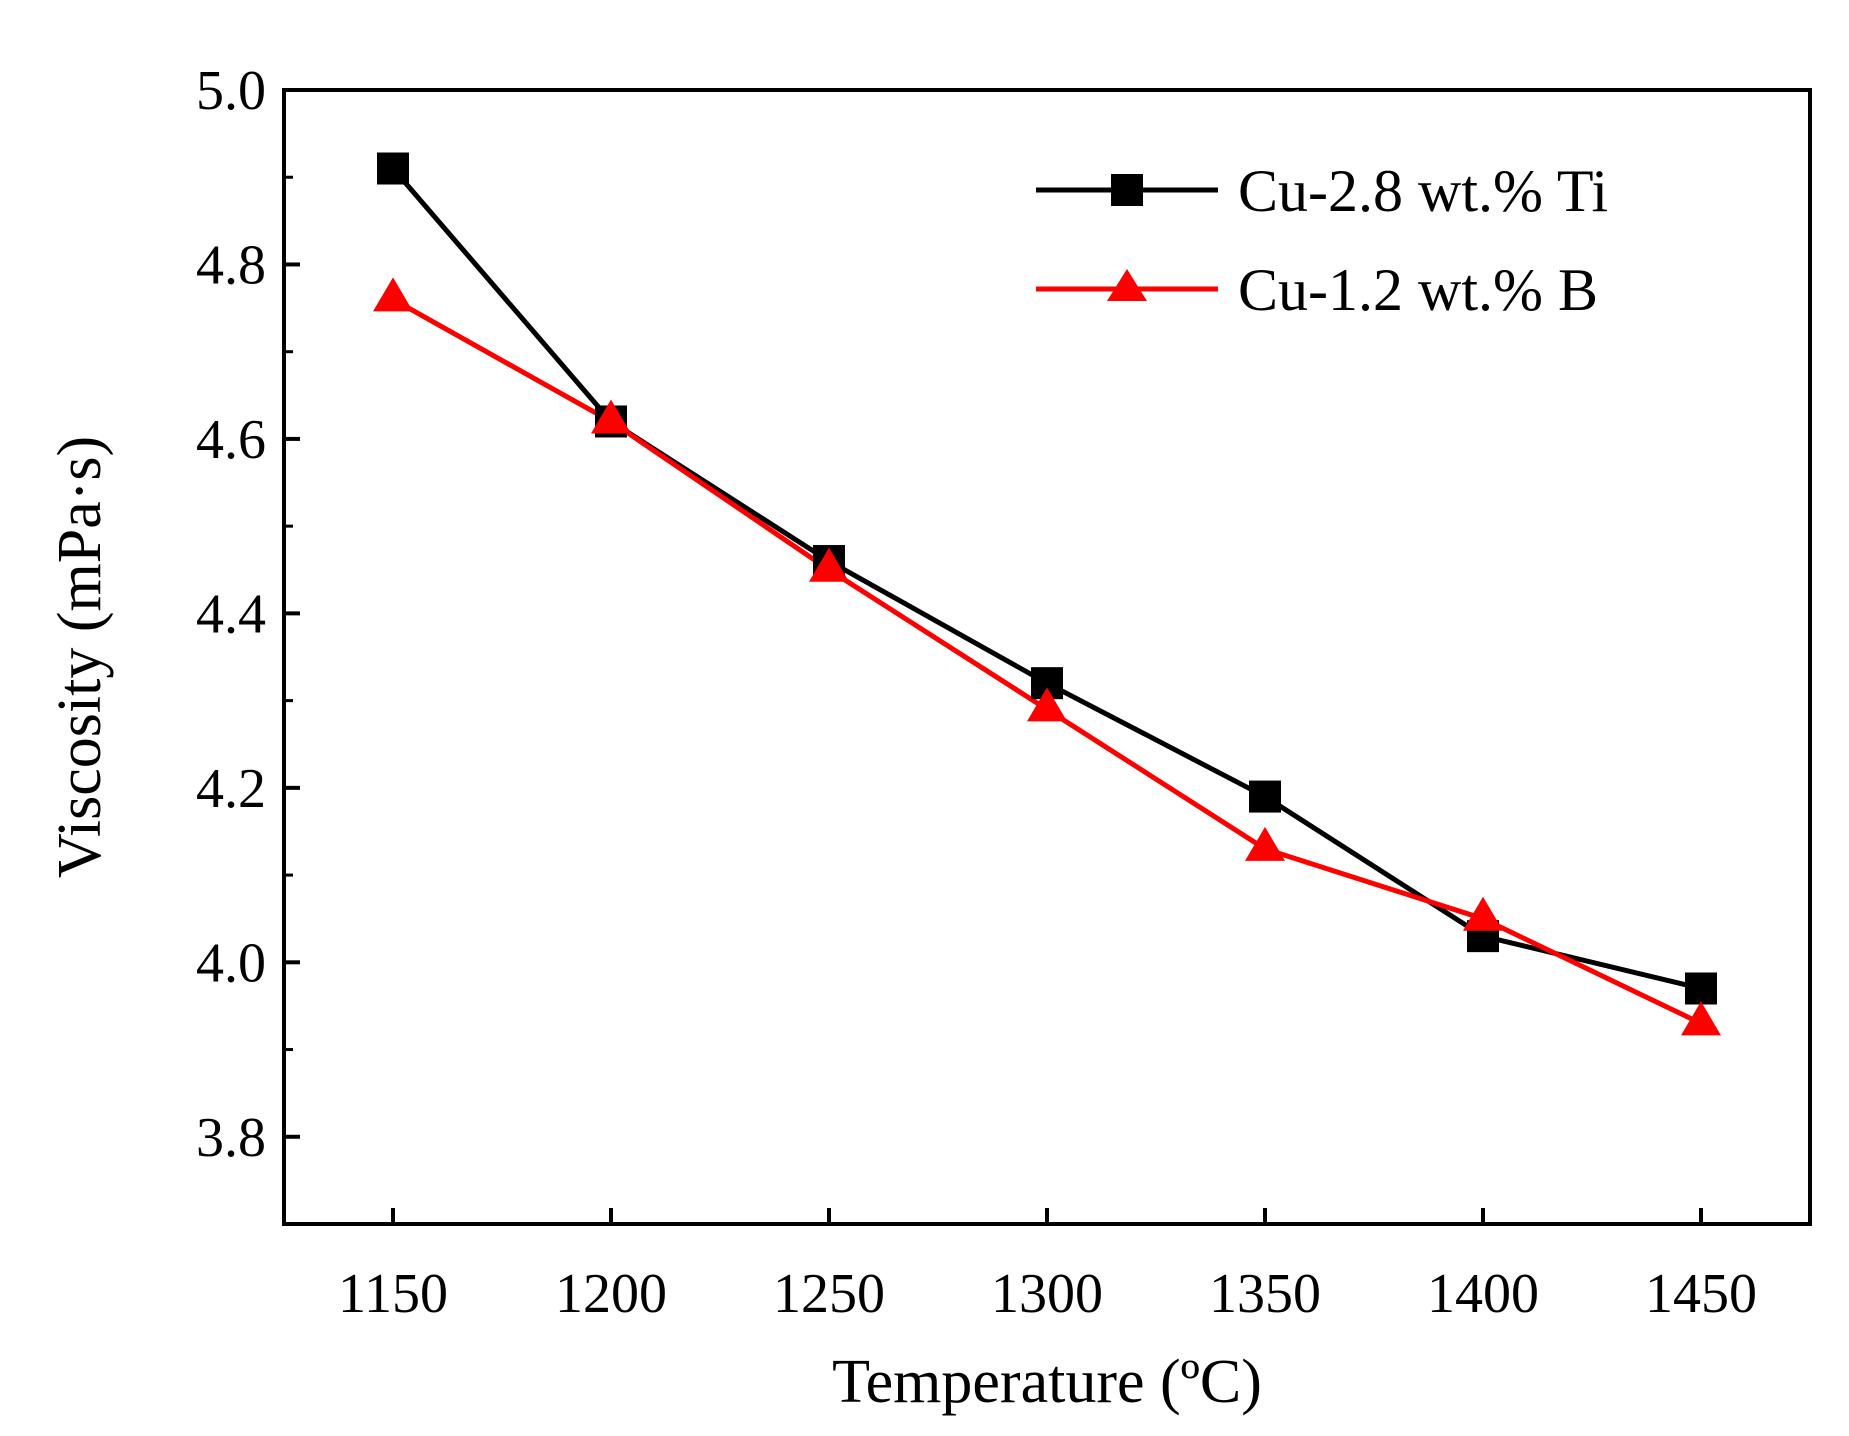 This screenshot has width=1849, height=1436. What do you see at coordinates (1418, 290) in the screenshot?
I see `legend-label-b: Cu-1.2 wt.% B` at bounding box center [1418, 290].